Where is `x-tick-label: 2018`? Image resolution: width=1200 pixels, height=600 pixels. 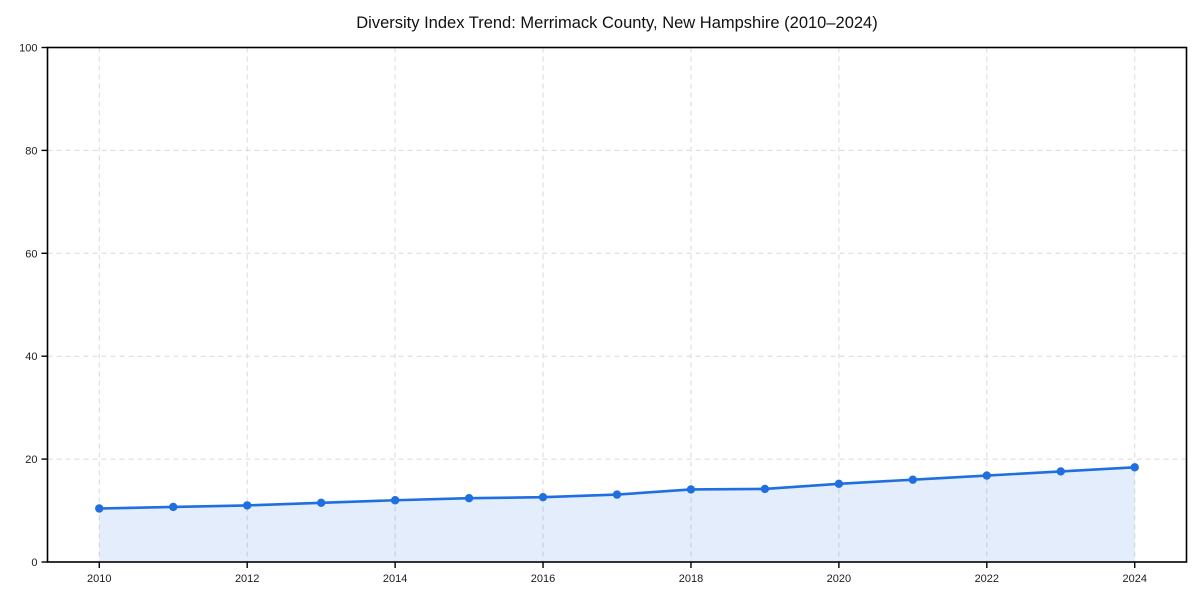 x-tick-label: 2018 is located at coordinates (691, 579).